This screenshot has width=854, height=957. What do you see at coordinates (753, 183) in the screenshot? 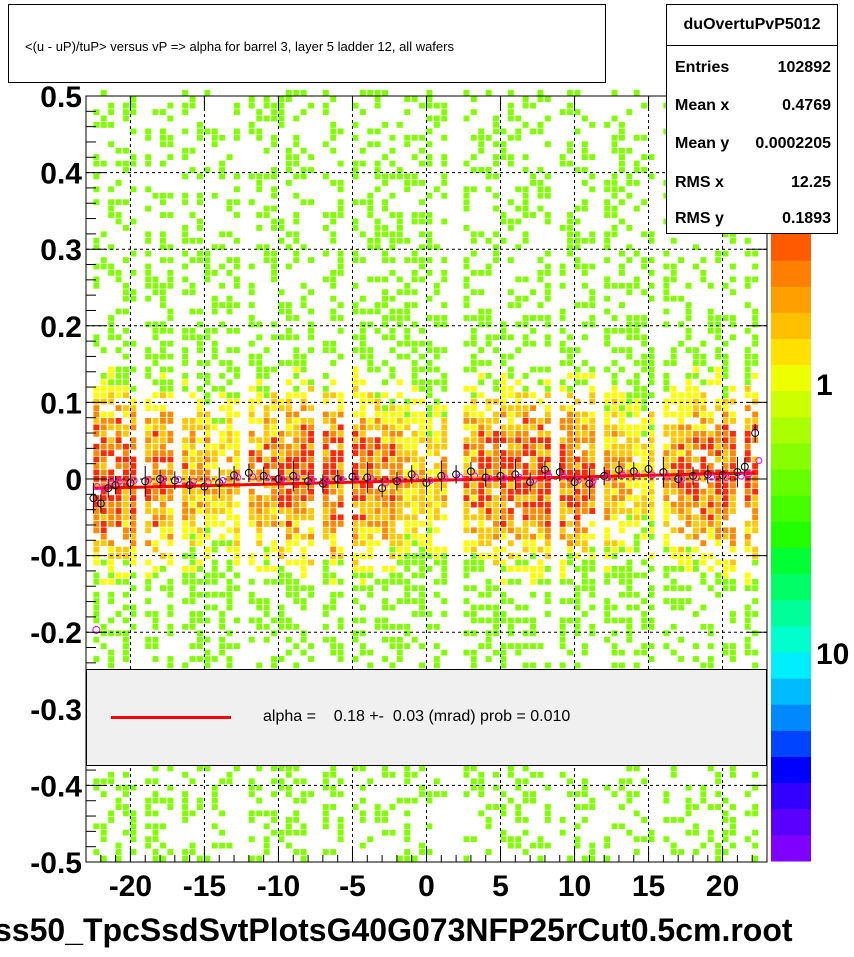
I see `stats-row-rms-x: RMS x 12.25` at bounding box center [753, 183].